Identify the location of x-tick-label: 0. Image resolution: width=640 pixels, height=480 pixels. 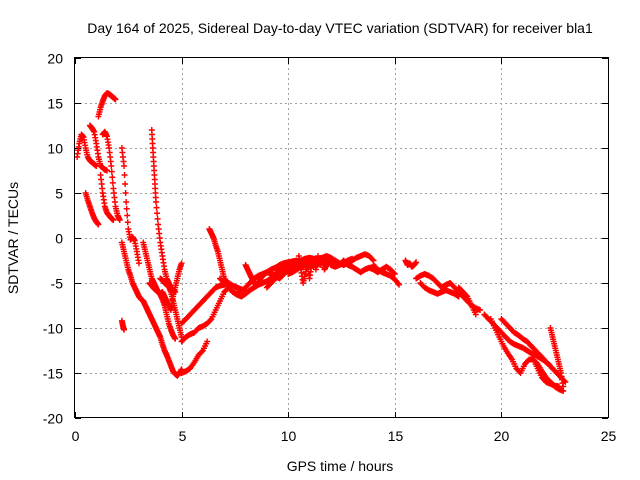
(76, 436).